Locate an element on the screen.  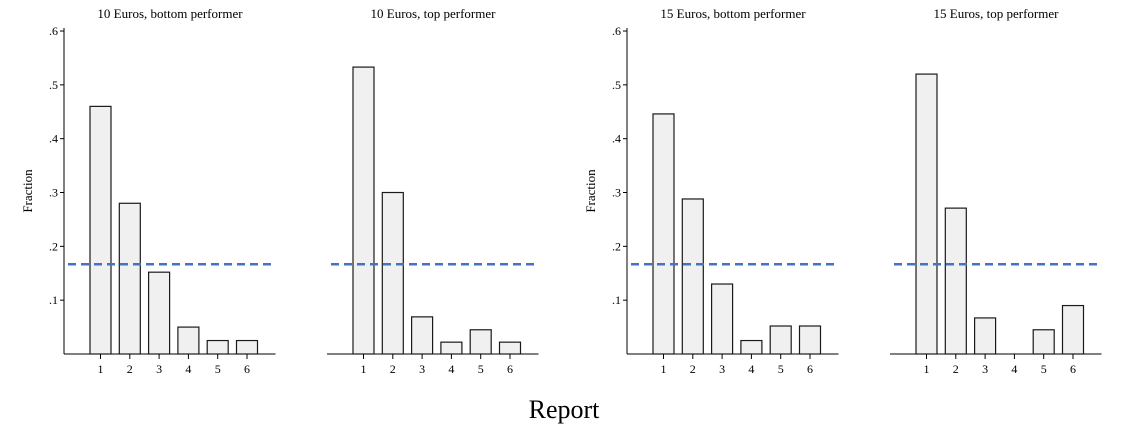
panel-title: 10 Euros, top performer is located at coordinates (434, 13).